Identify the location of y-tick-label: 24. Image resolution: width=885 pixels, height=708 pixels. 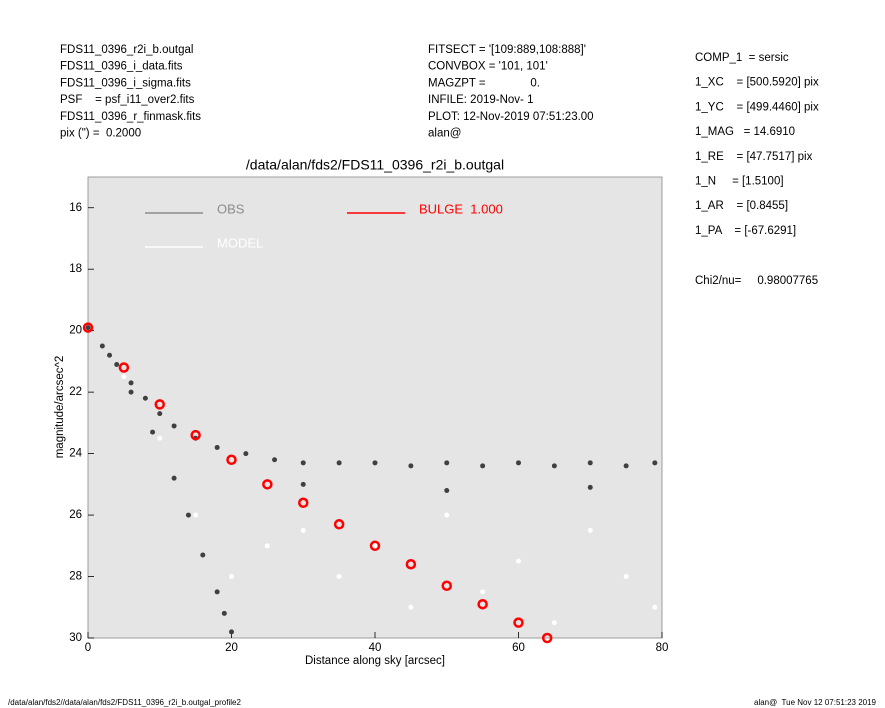
(75, 454).